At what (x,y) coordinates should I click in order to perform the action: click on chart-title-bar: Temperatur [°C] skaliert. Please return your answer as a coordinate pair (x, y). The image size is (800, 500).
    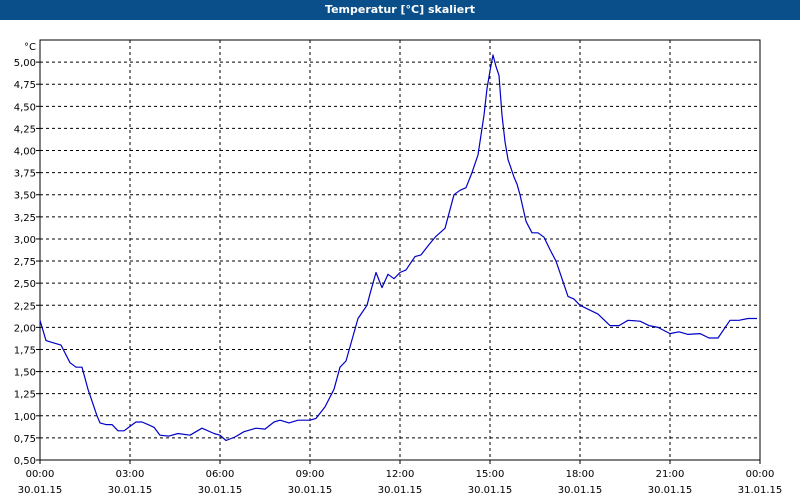
    Looking at the image, I should click on (400, 10).